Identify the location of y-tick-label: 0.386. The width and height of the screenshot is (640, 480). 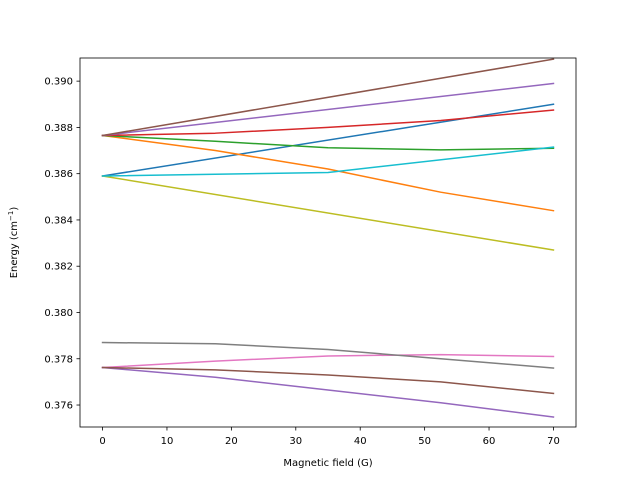
(58, 174).